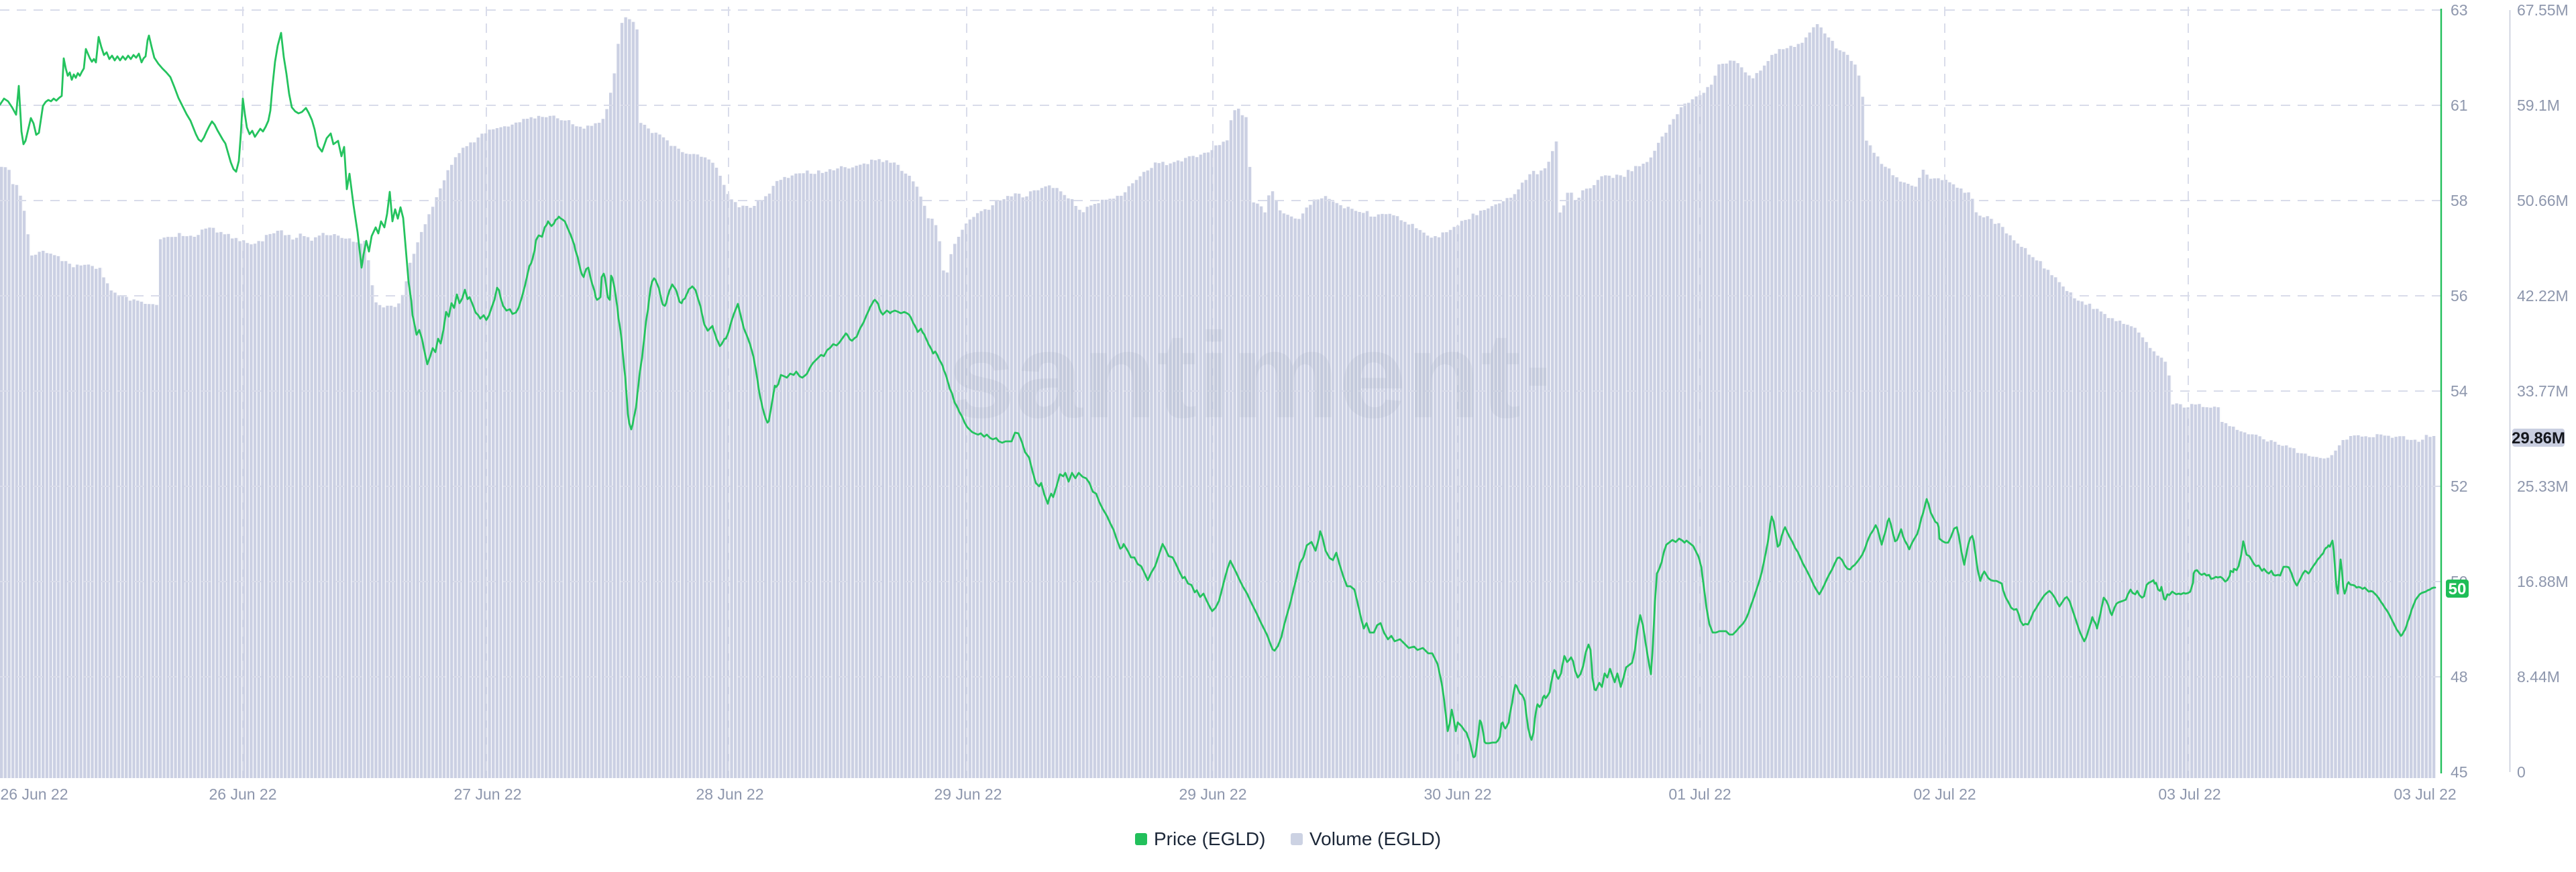 This screenshot has width=2576, height=872. What do you see at coordinates (2543, 581) in the screenshot?
I see `svg-text: 16.88M` at bounding box center [2543, 581].